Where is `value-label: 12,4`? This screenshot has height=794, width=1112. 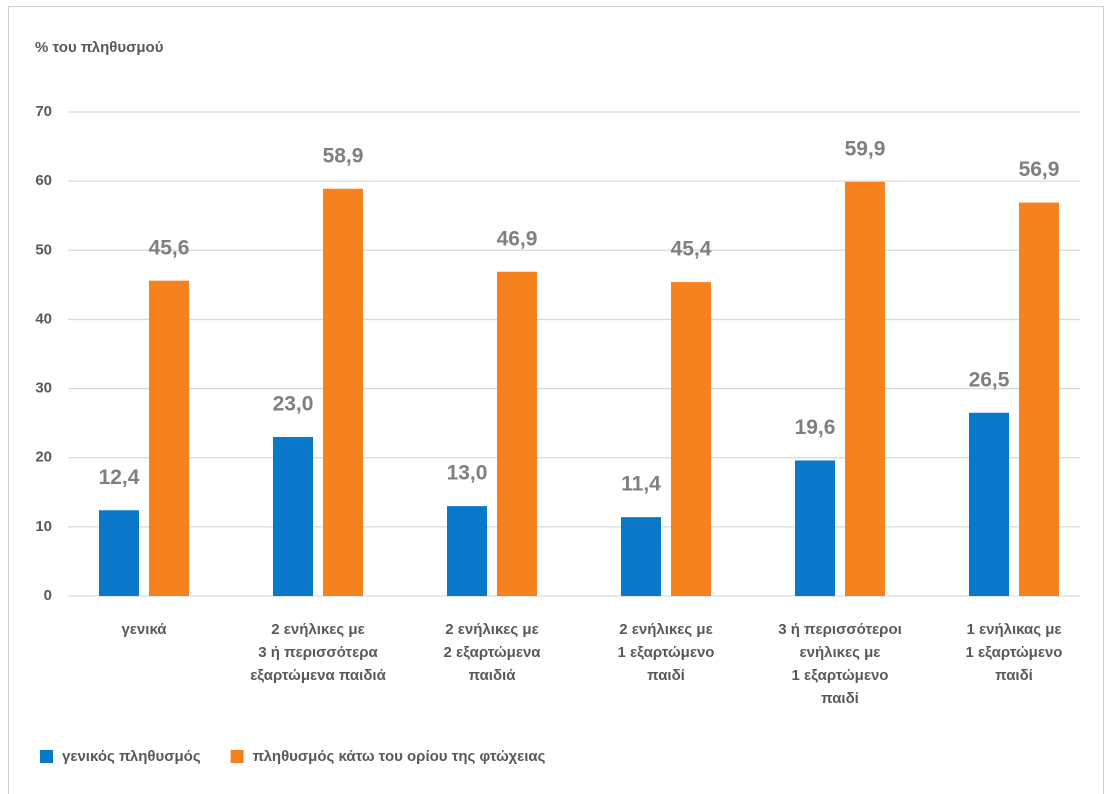 value-label: 12,4 is located at coordinates (119, 477).